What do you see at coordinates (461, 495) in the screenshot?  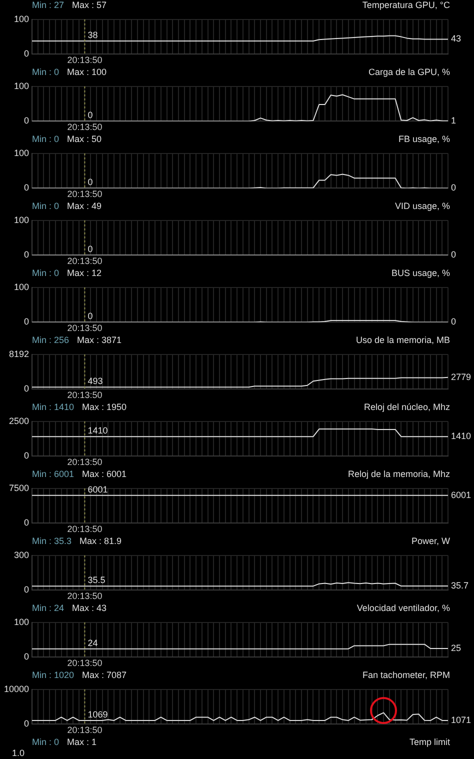 I see `text: 6001` at bounding box center [461, 495].